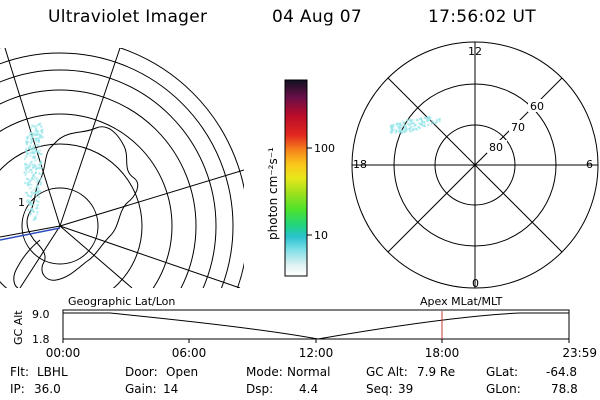  I want to click on flt-value: LBHL, so click(52, 372).